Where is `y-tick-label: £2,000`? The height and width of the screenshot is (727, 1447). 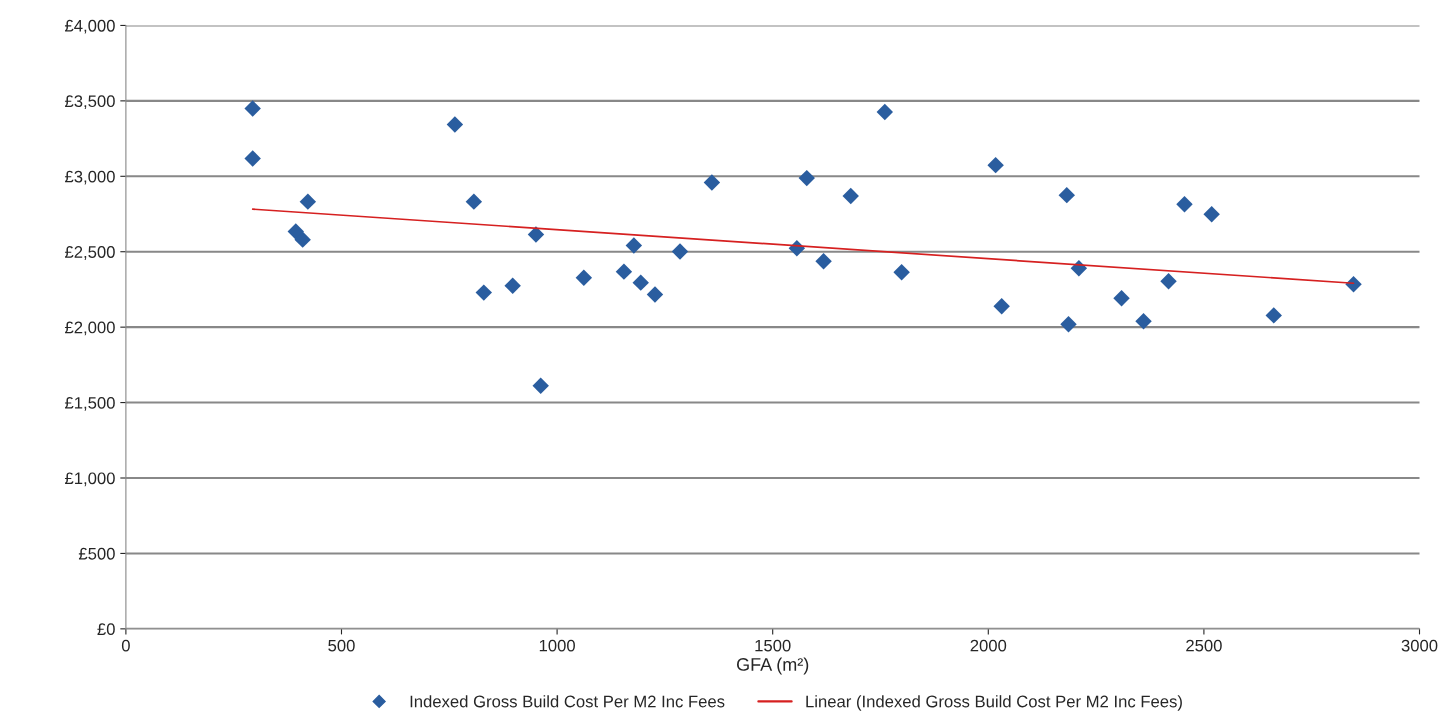
y-tick-label: £2,000 is located at coordinates (89, 328).